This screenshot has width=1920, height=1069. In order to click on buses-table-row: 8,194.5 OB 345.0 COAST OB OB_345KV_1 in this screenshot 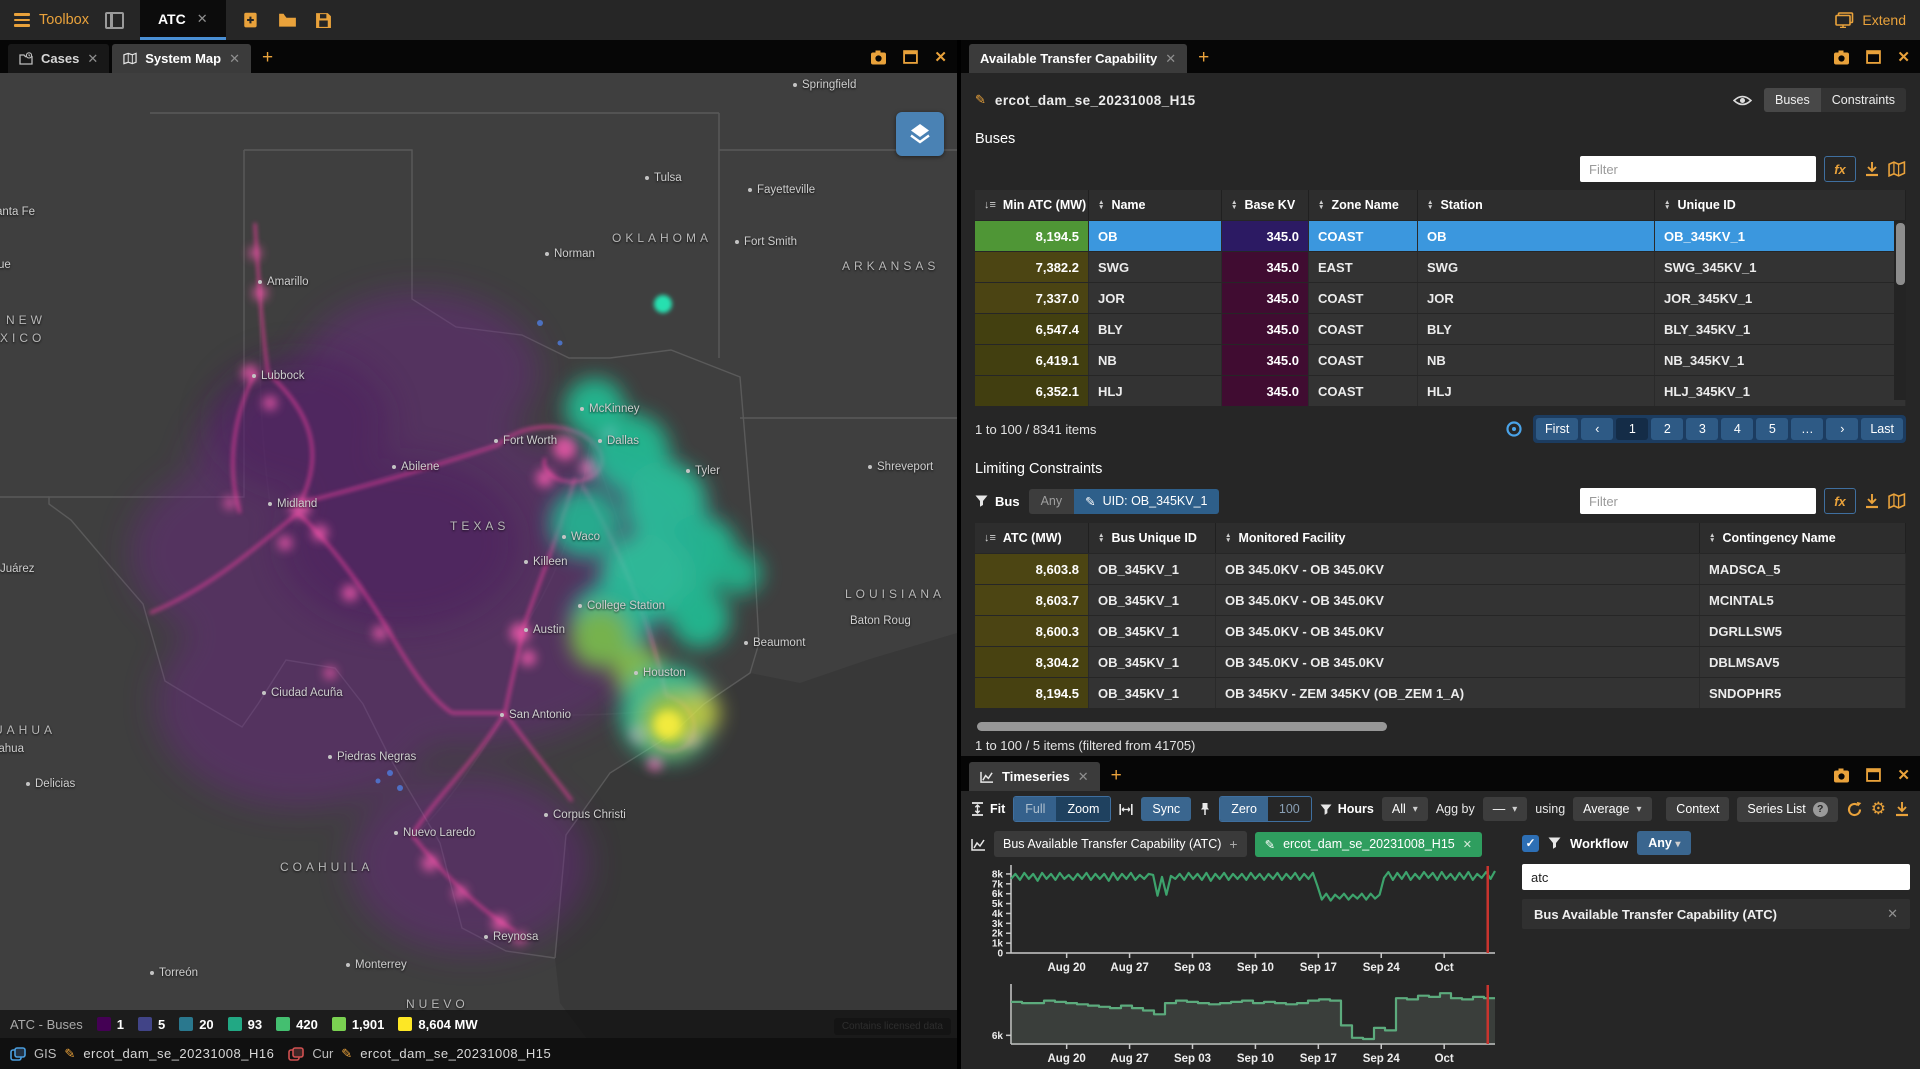, I will do `click(1440, 235)`.